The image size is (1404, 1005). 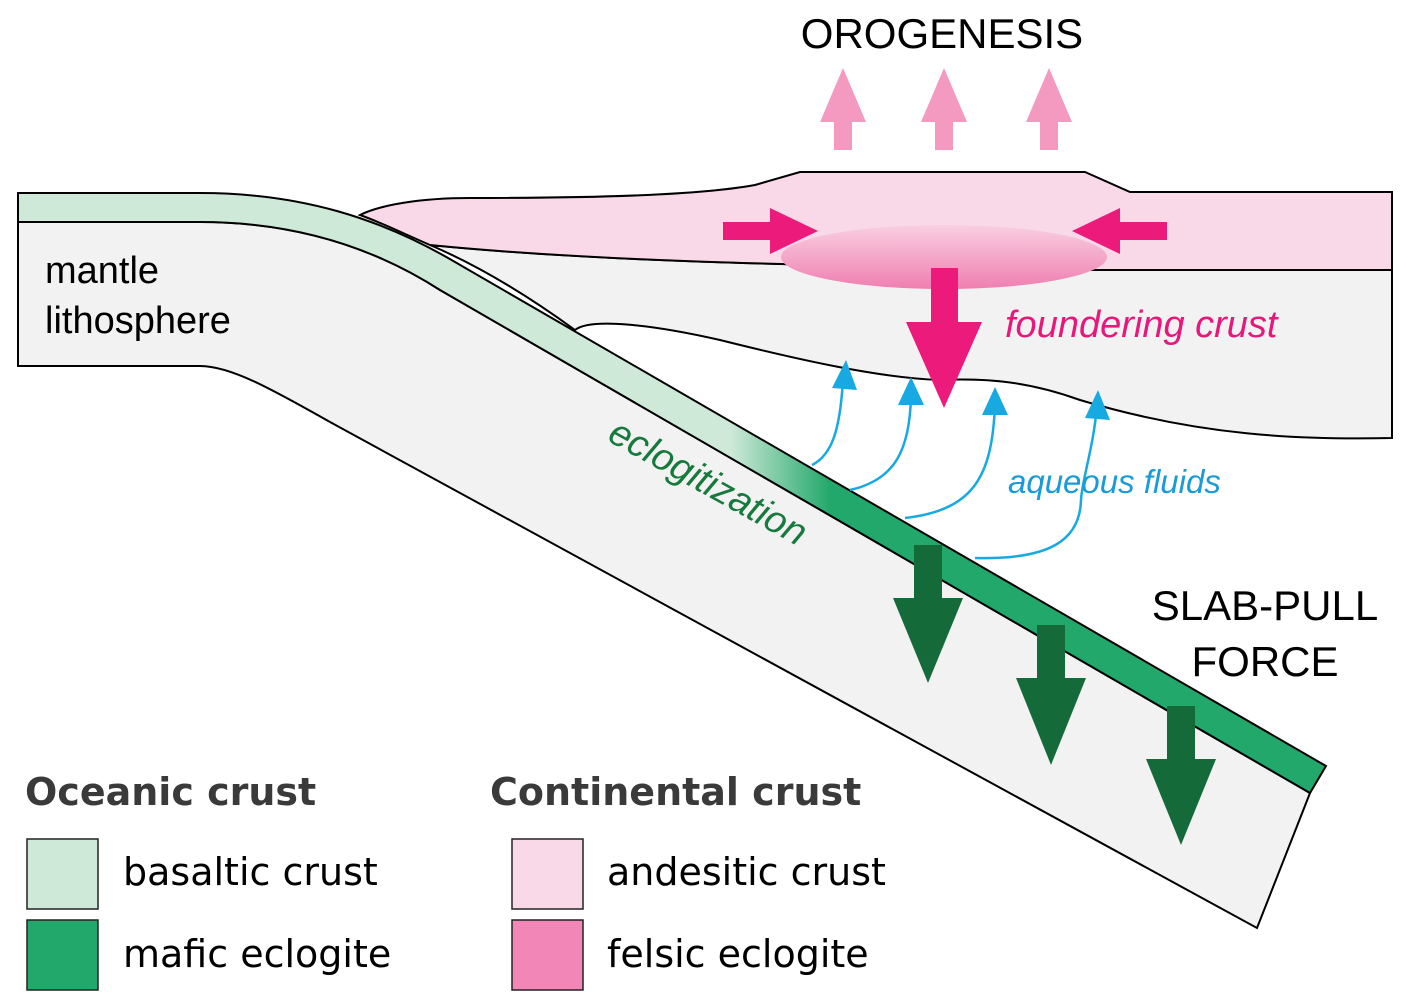 What do you see at coordinates (944, 338) in the screenshot?
I see `sinking-arrow-icon` at bounding box center [944, 338].